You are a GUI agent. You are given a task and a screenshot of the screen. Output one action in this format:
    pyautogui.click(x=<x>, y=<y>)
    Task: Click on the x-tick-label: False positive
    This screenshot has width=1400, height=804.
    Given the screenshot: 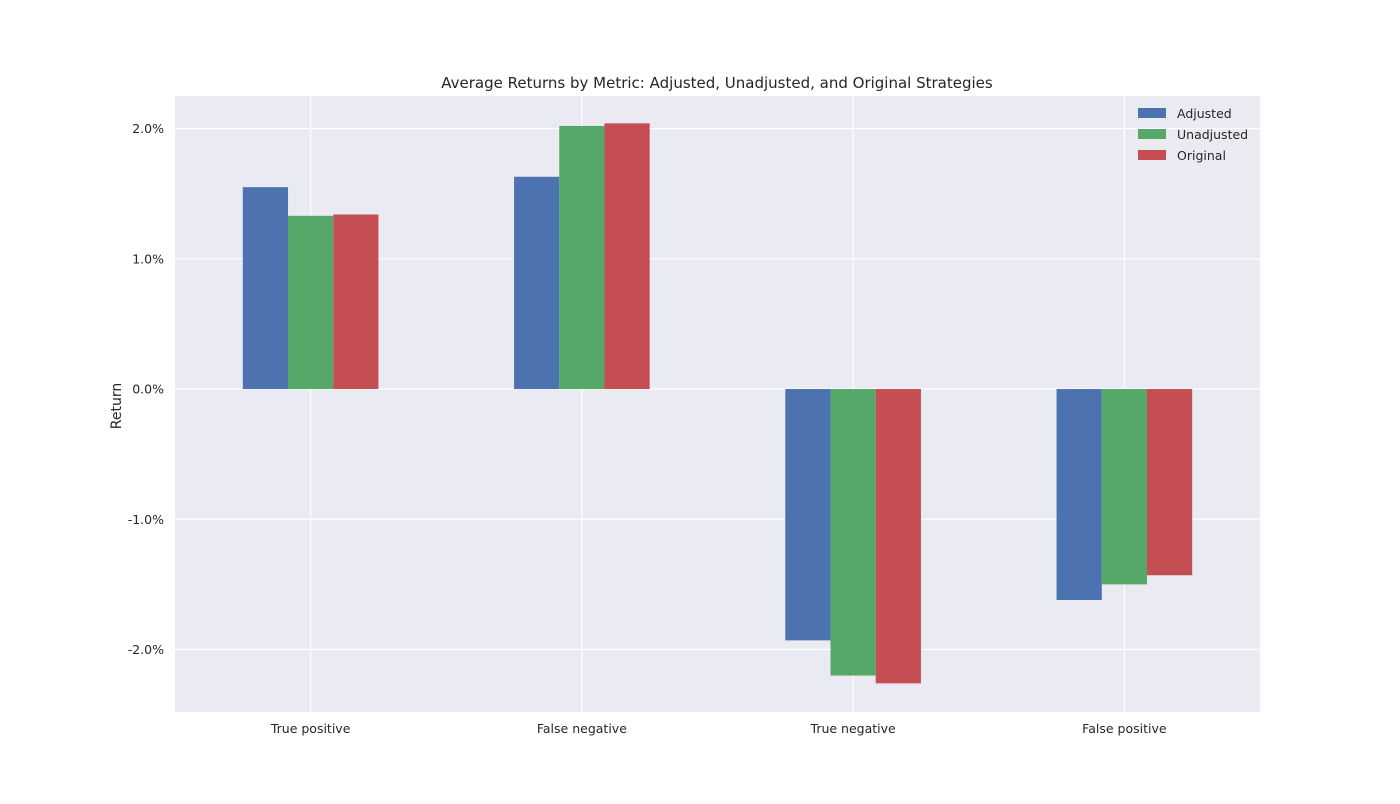 What is the action you would take?
    pyautogui.click(x=1124, y=728)
    